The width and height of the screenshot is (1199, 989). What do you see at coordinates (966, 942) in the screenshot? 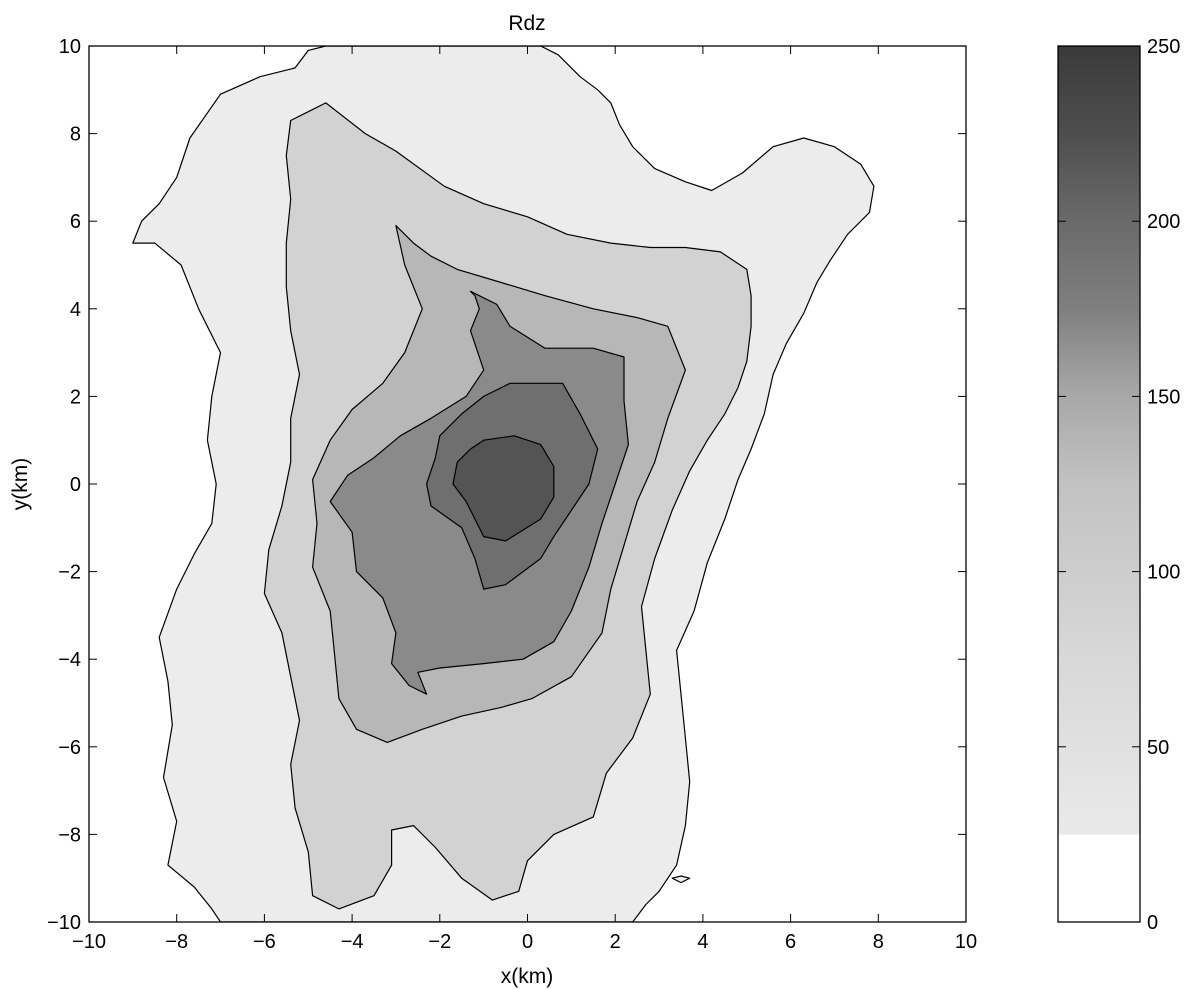
I see `x-tick-label: 10` at bounding box center [966, 942].